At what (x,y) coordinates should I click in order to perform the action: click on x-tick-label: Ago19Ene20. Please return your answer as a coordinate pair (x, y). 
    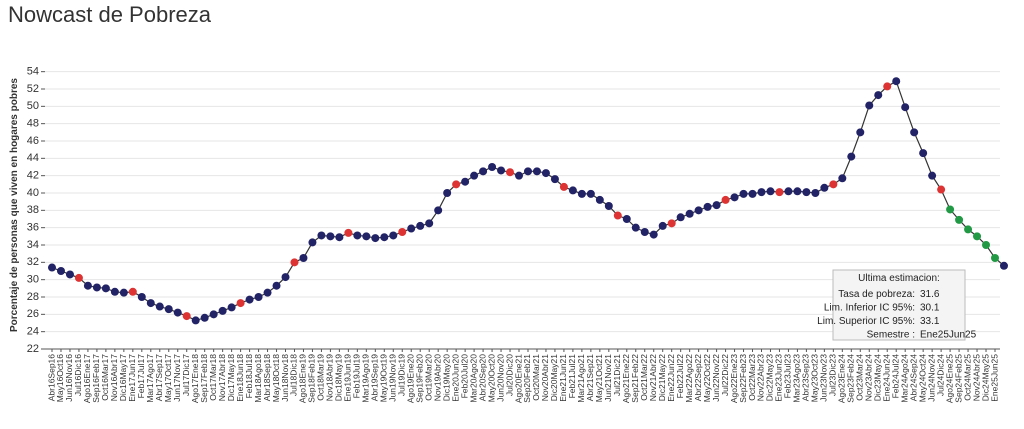
    Looking at the image, I should click on (410, 378).